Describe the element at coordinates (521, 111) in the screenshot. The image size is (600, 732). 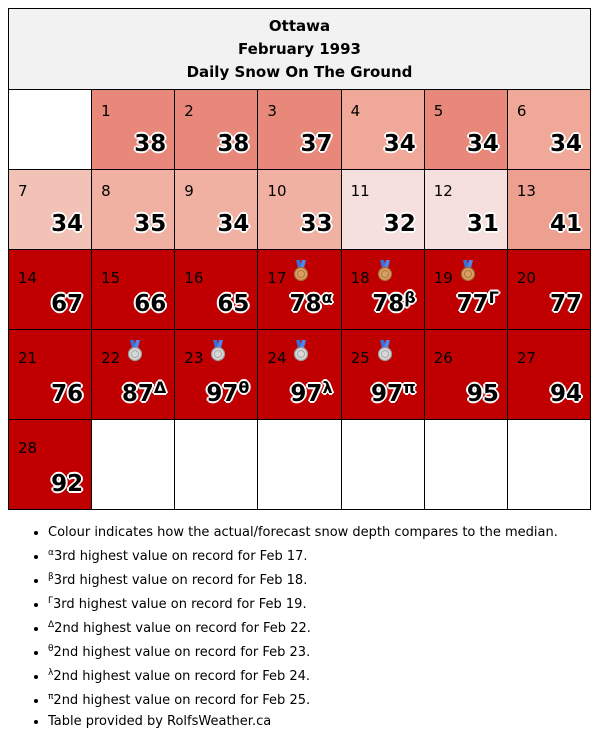
I see `day-number: 6` at that location.